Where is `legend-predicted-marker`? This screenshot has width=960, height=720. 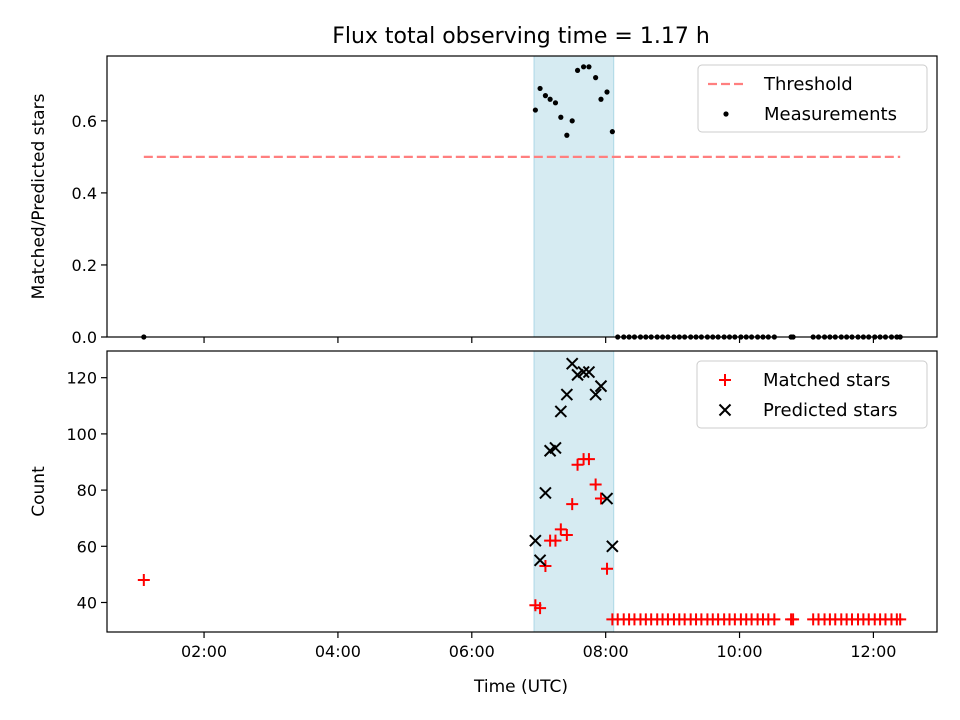
legend-predicted-marker is located at coordinates (725, 410).